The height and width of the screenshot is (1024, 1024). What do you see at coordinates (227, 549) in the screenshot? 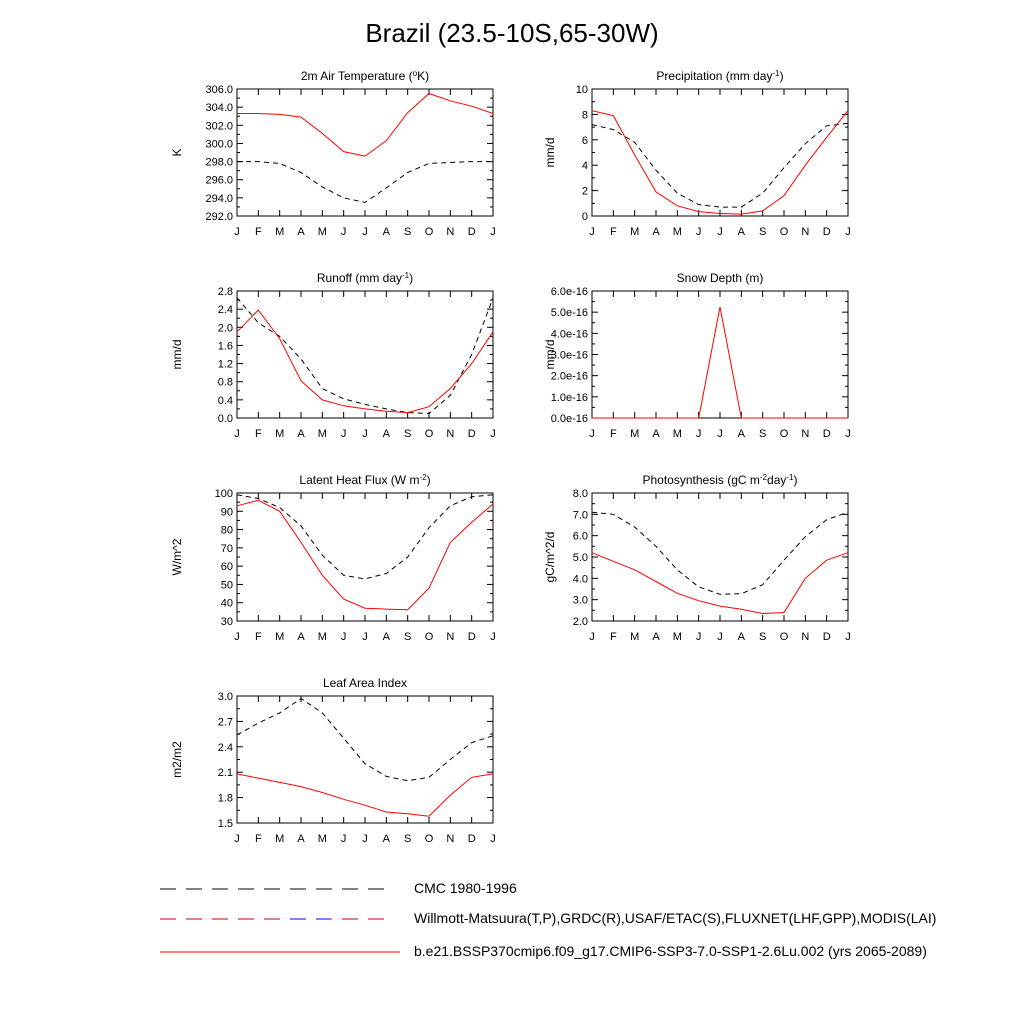
I see `y-tick-label: 70` at bounding box center [227, 549].